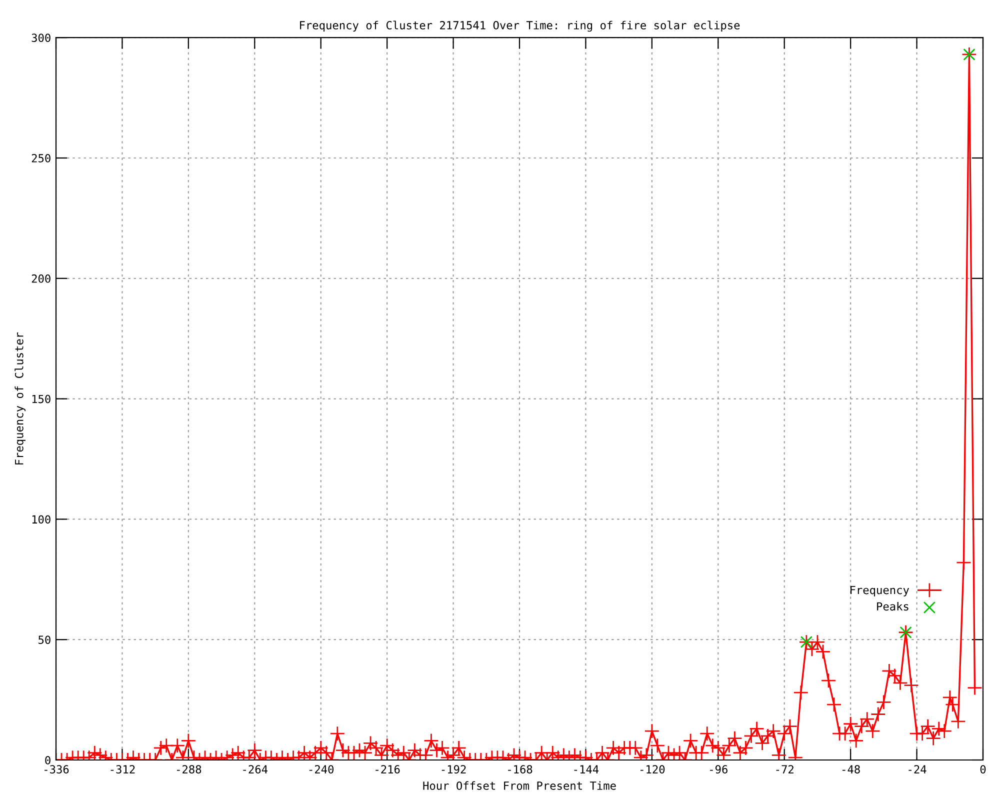 The width and height of the screenshot is (1000, 800). What do you see at coordinates (454, 769) in the screenshot?
I see `x-tick-label: -192` at bounding box center [454, 769].